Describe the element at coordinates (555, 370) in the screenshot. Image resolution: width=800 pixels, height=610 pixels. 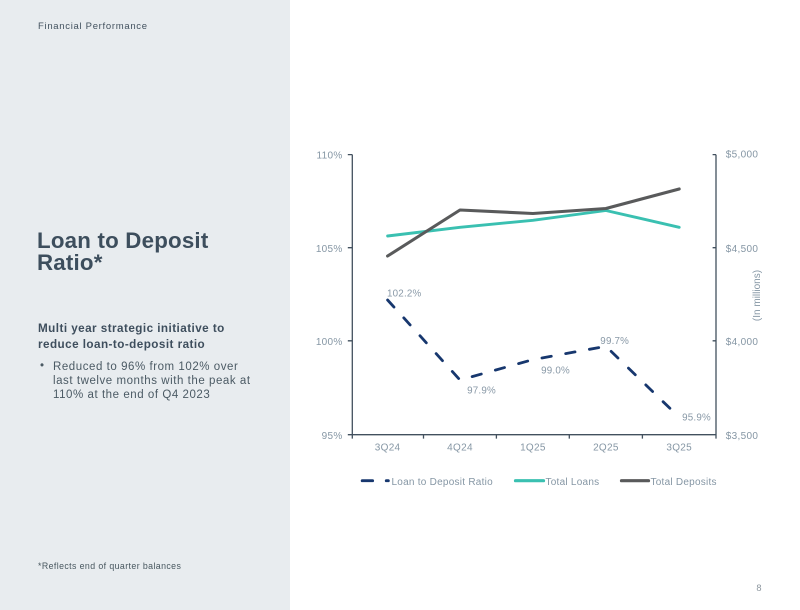
I see `svg-text: 99.0%` at that location.